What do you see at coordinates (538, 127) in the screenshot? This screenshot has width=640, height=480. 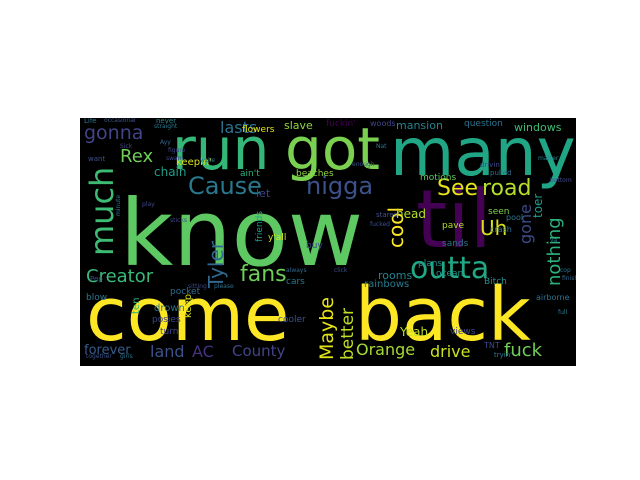 I see `word-windows: windows` at bounding box center [538, 127].